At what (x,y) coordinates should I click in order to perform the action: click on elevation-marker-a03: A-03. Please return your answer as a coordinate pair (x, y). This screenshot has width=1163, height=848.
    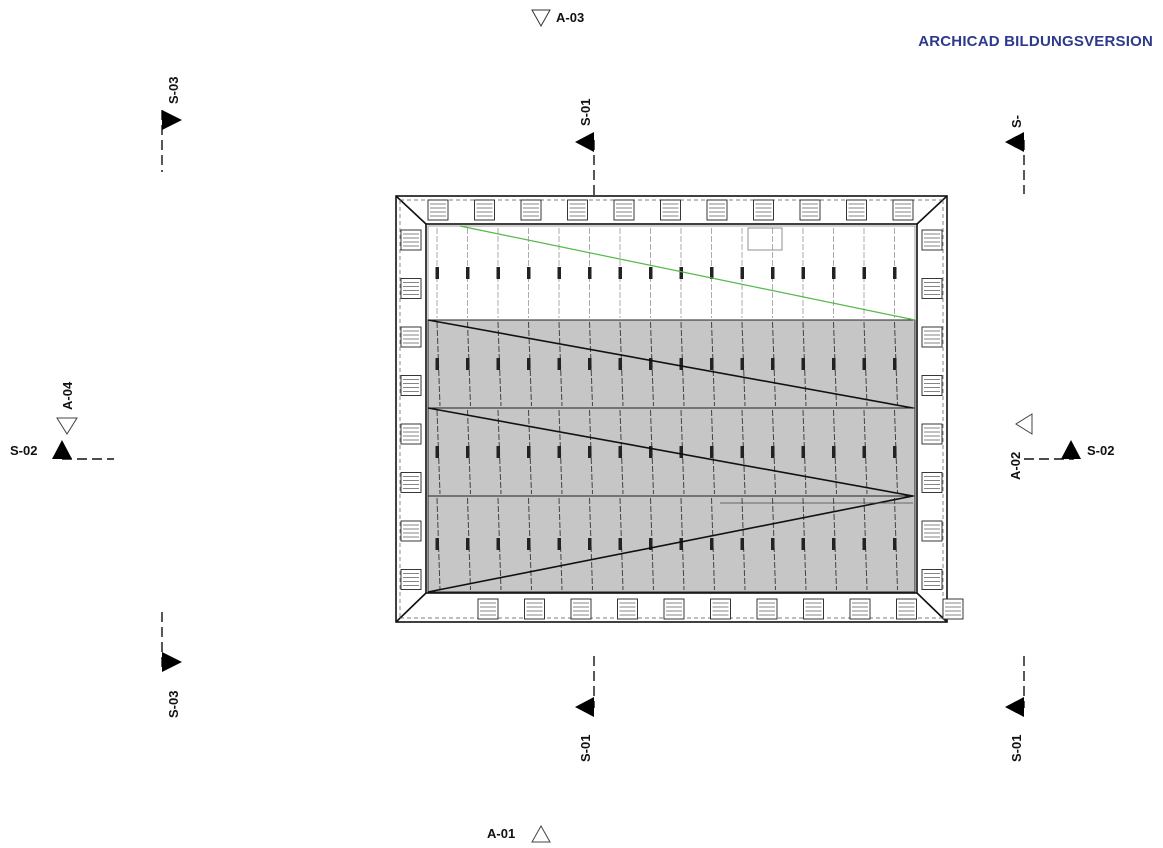
    Looking at the image, I should click on (557, 18).